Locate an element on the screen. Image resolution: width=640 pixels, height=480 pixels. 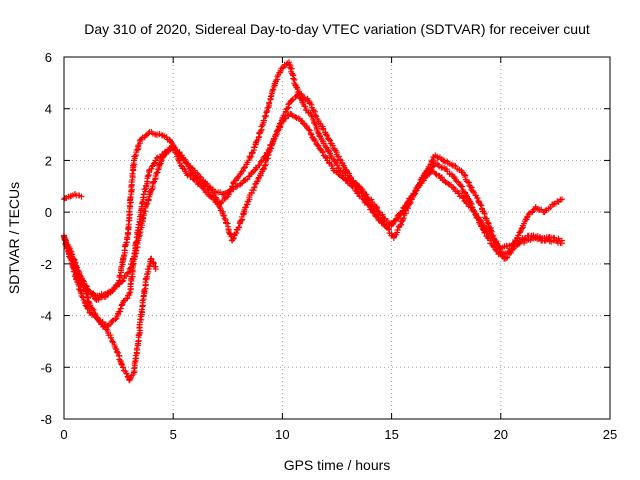
y-tick-label: 4 is located at coordinates (48, 109).